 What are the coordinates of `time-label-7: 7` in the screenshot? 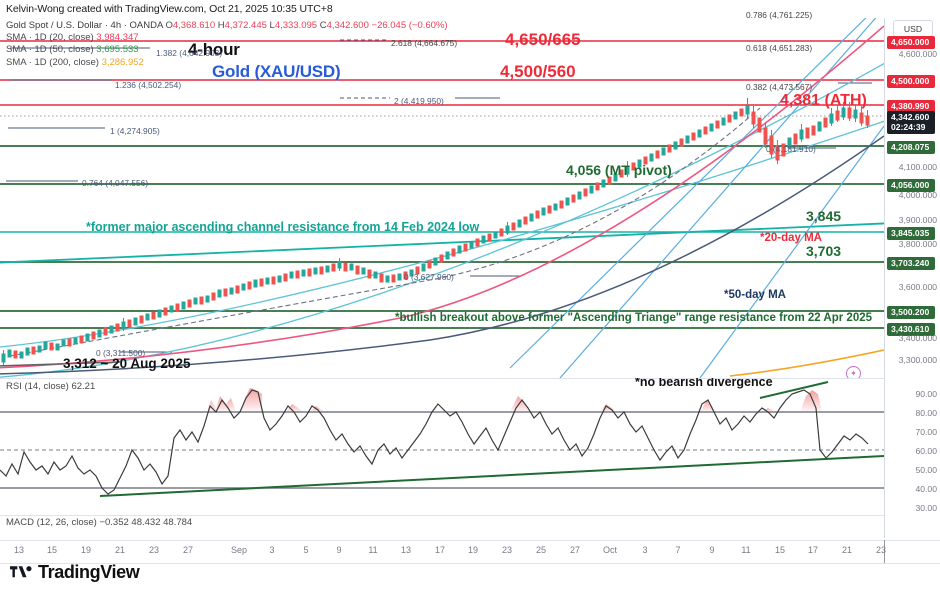 It's located at (678, 550).